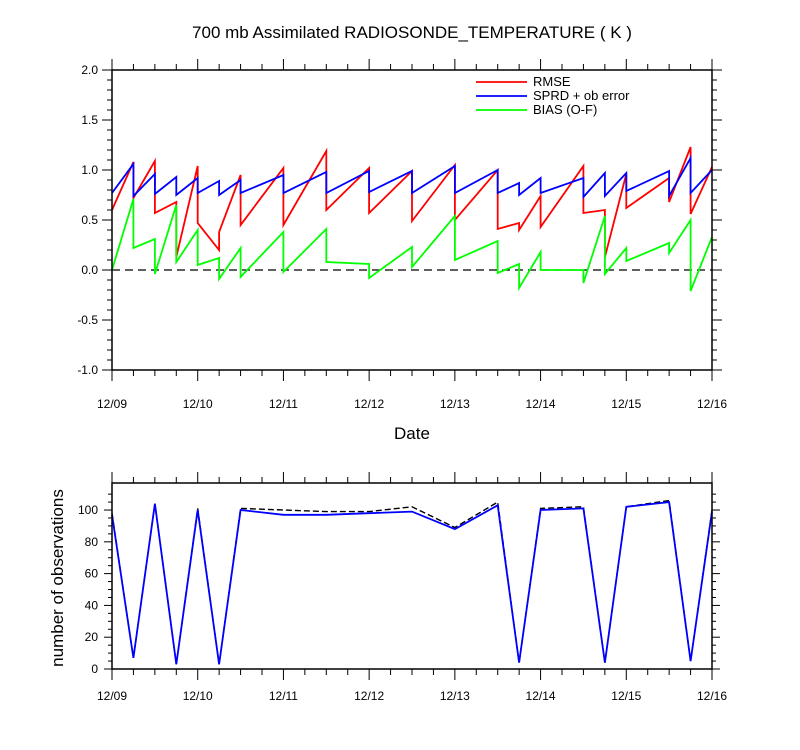 The image size is (800, 750). I want to click on y-tick-label: -0.5, so click(87, 320).